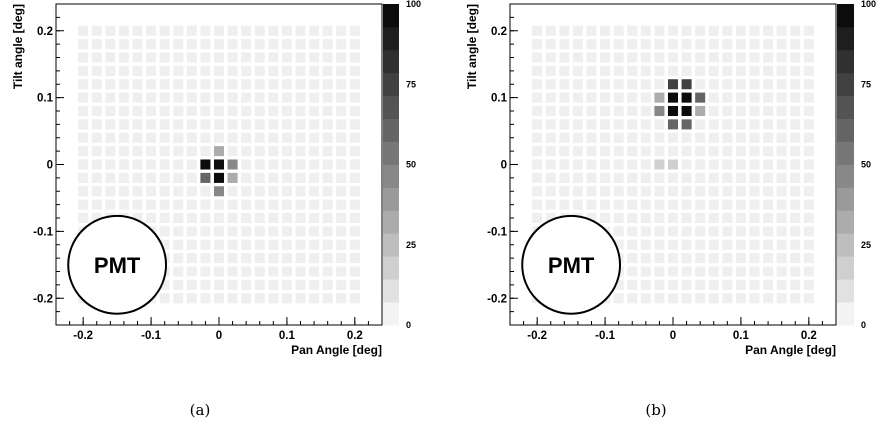 This screenshot has width=880, height=427. Describe the element at coordinates (50, 166) in the screenshot. I see `y-tick-label: 0` at that location.